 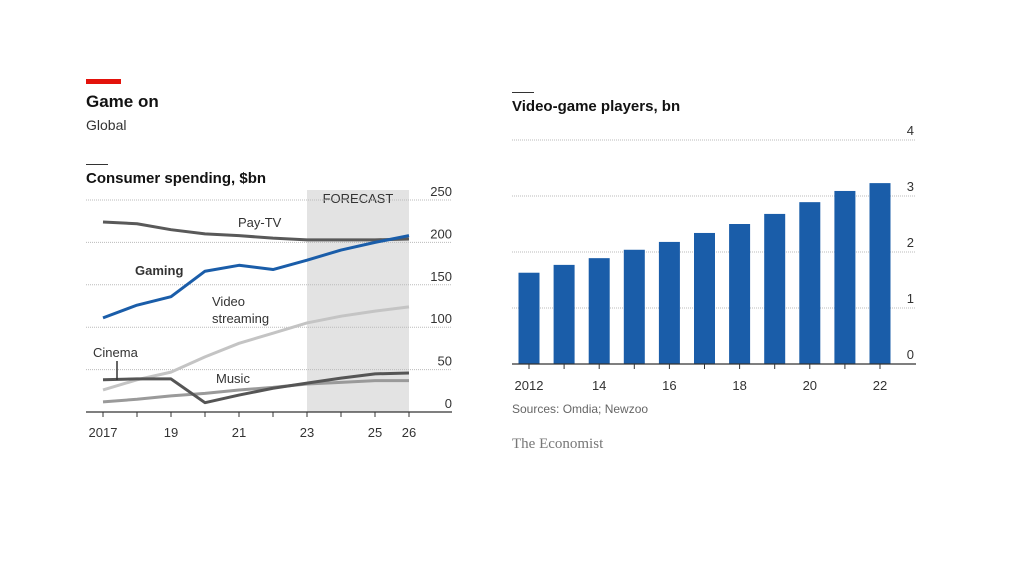 I want to click on brand-logo: The Economist, so click(x=558, y=444).